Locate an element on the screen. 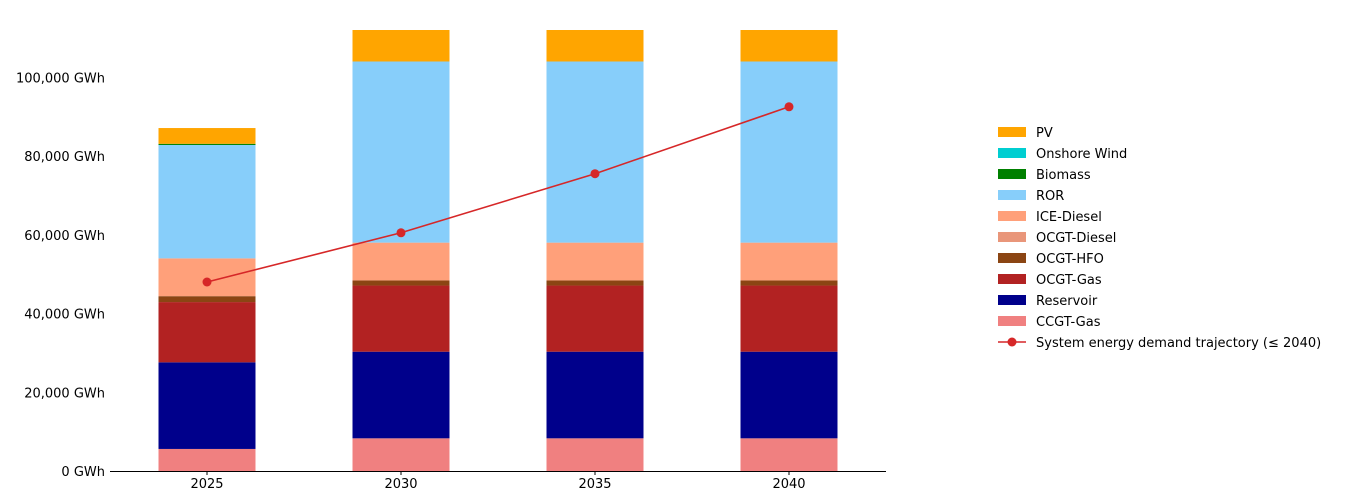 The height and width of the screenshot is (500, 1357). legend-label: PV is located at coordinates (1044, 133).